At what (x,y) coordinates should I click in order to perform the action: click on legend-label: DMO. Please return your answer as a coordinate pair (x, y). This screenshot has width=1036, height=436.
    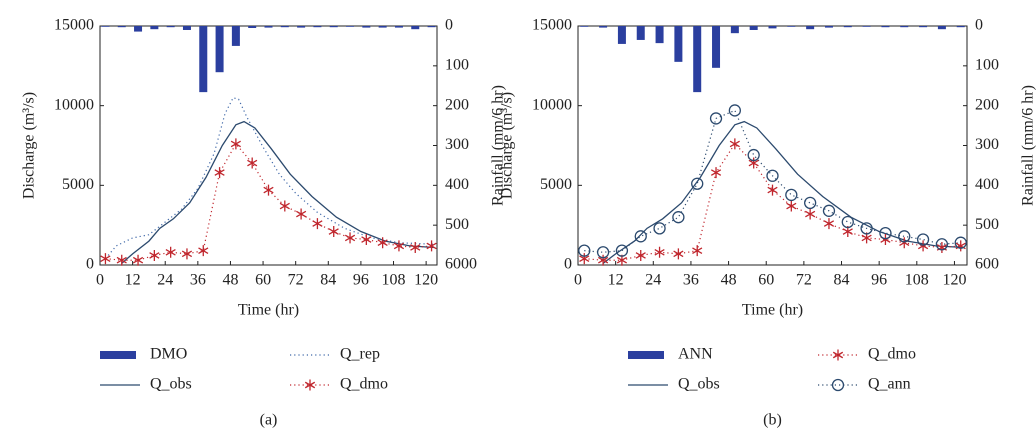
    Looking at the image, I should click on (168, 354).